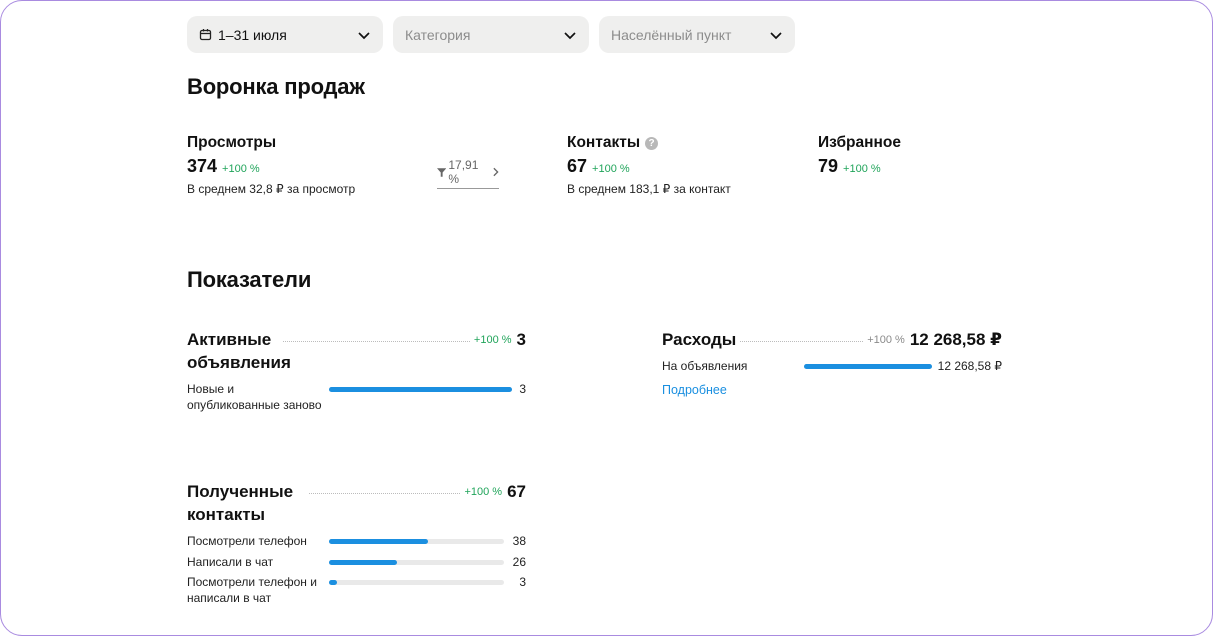 Image resolution: width=1215 pixels, height=638 pixels. What do you see at coordinates (886, 340) in the screenshot?
I see `expenses-delta: +100 %` at bounding box center [886, 340].